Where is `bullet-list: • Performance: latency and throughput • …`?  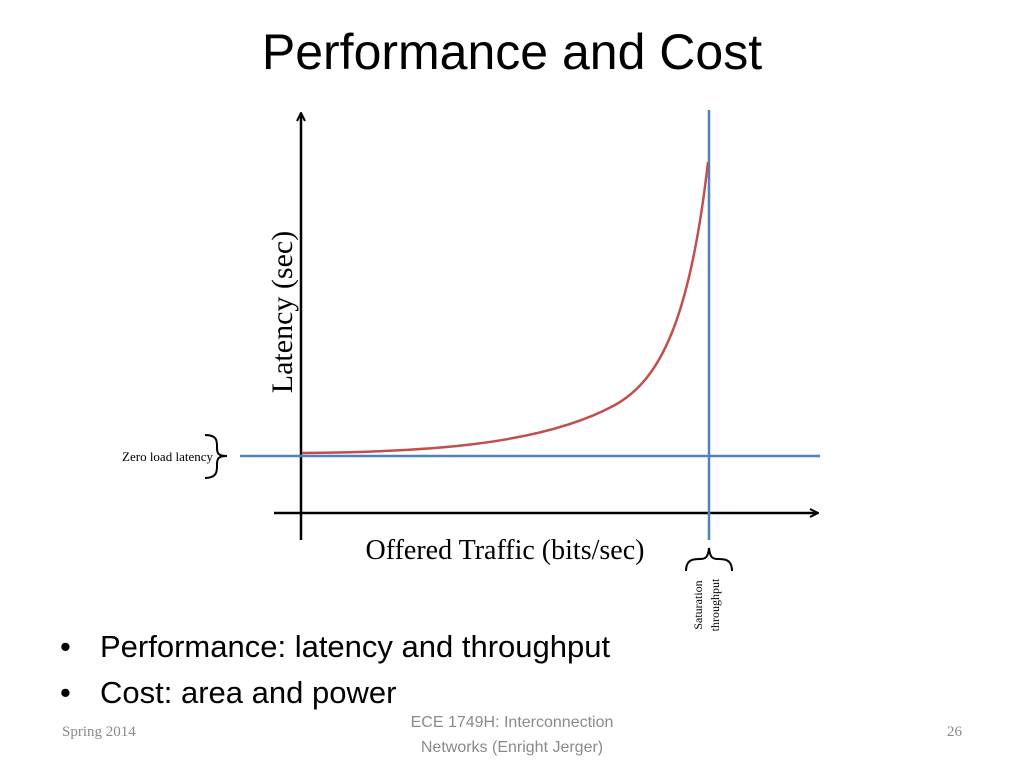
bullet-list: • Performance: latency and throughput • … is located at coordinates (335, 670).